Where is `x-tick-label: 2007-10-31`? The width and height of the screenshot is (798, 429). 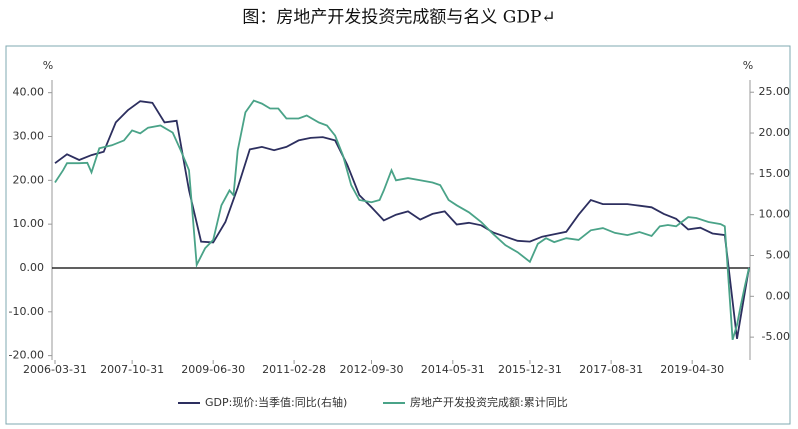 x-tick-label: 2007-10-31 is located at coordinates (132, 369).